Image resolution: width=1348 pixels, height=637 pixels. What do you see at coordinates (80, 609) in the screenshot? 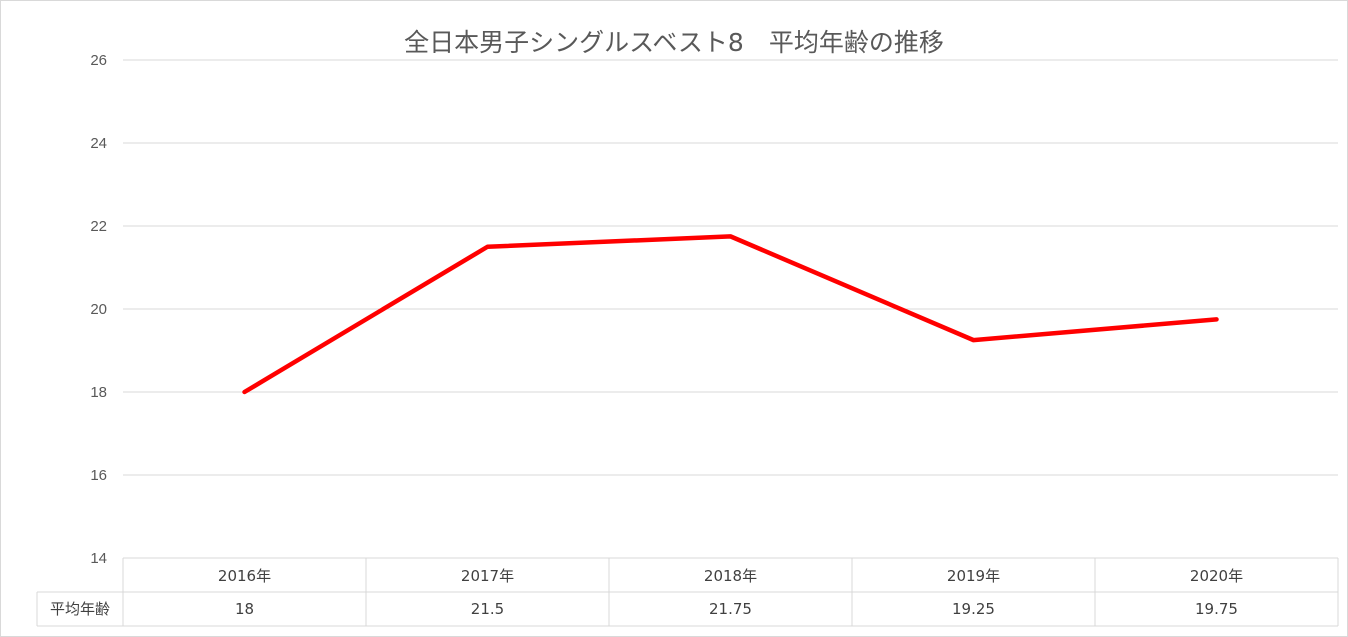
I see `table-row-header: 平均年齢` at bounding box center [80, 609].